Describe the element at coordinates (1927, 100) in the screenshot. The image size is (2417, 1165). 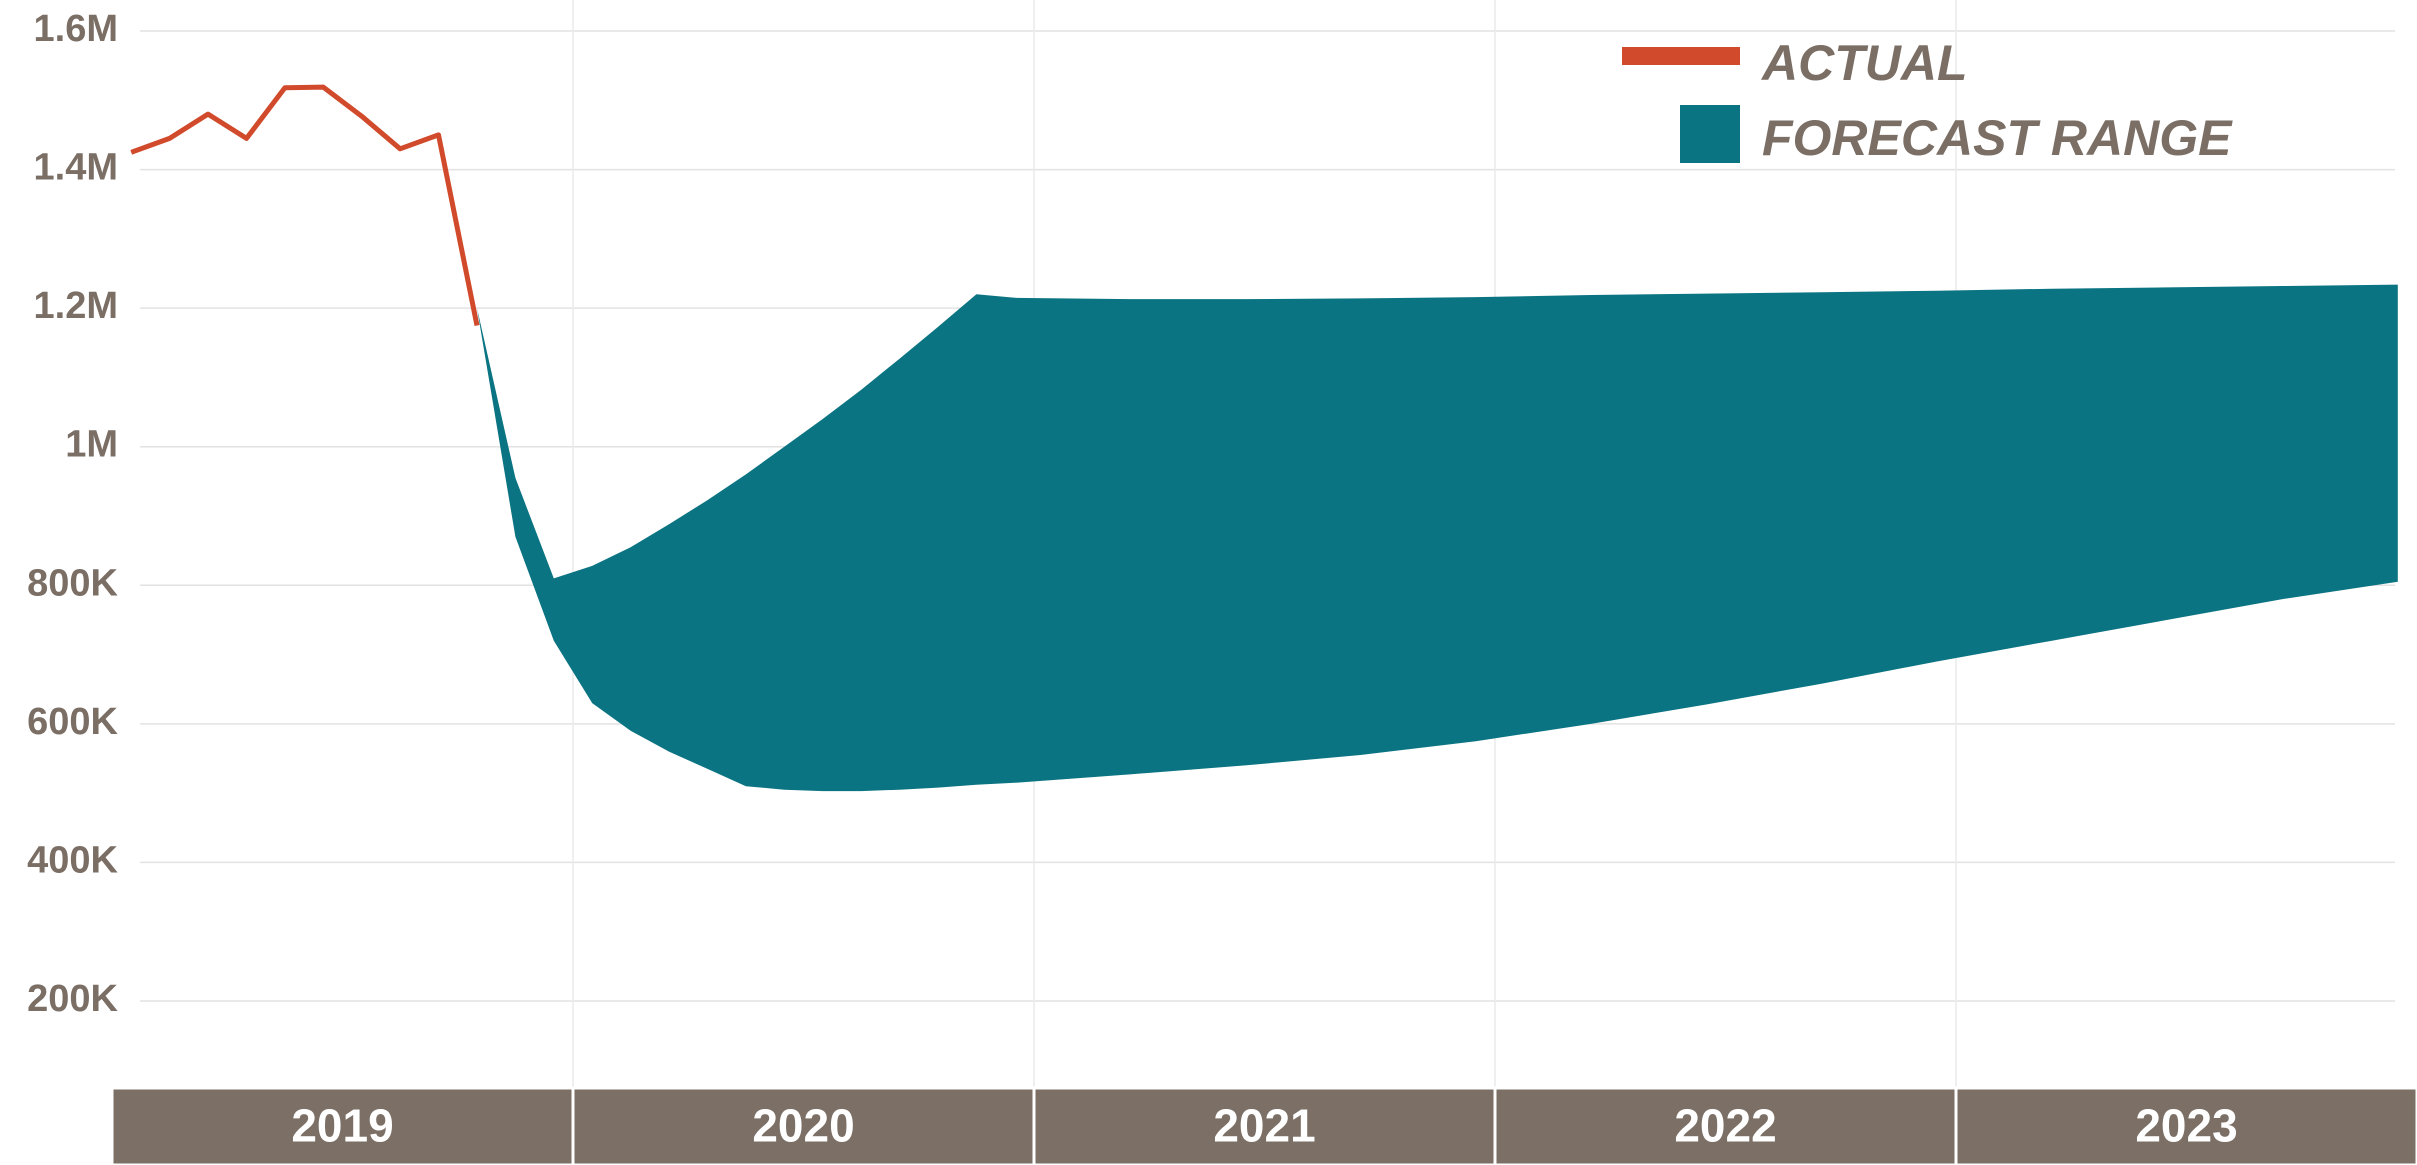
I see `legend: ACTUAL FORECAST RANGE` at that location.